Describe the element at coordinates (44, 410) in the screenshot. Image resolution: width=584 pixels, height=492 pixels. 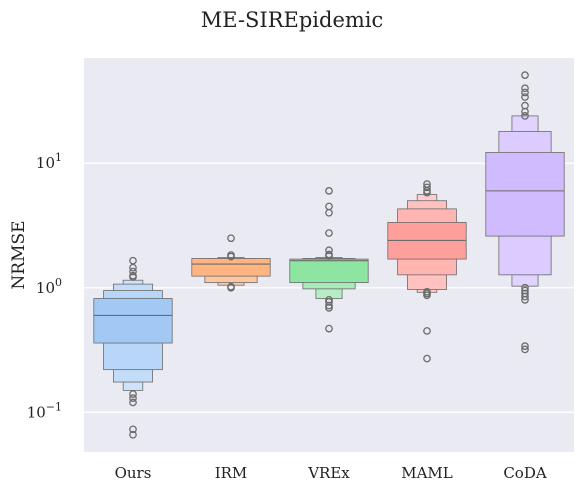
I see `y-tick-label: 10⁻¹` at that location.